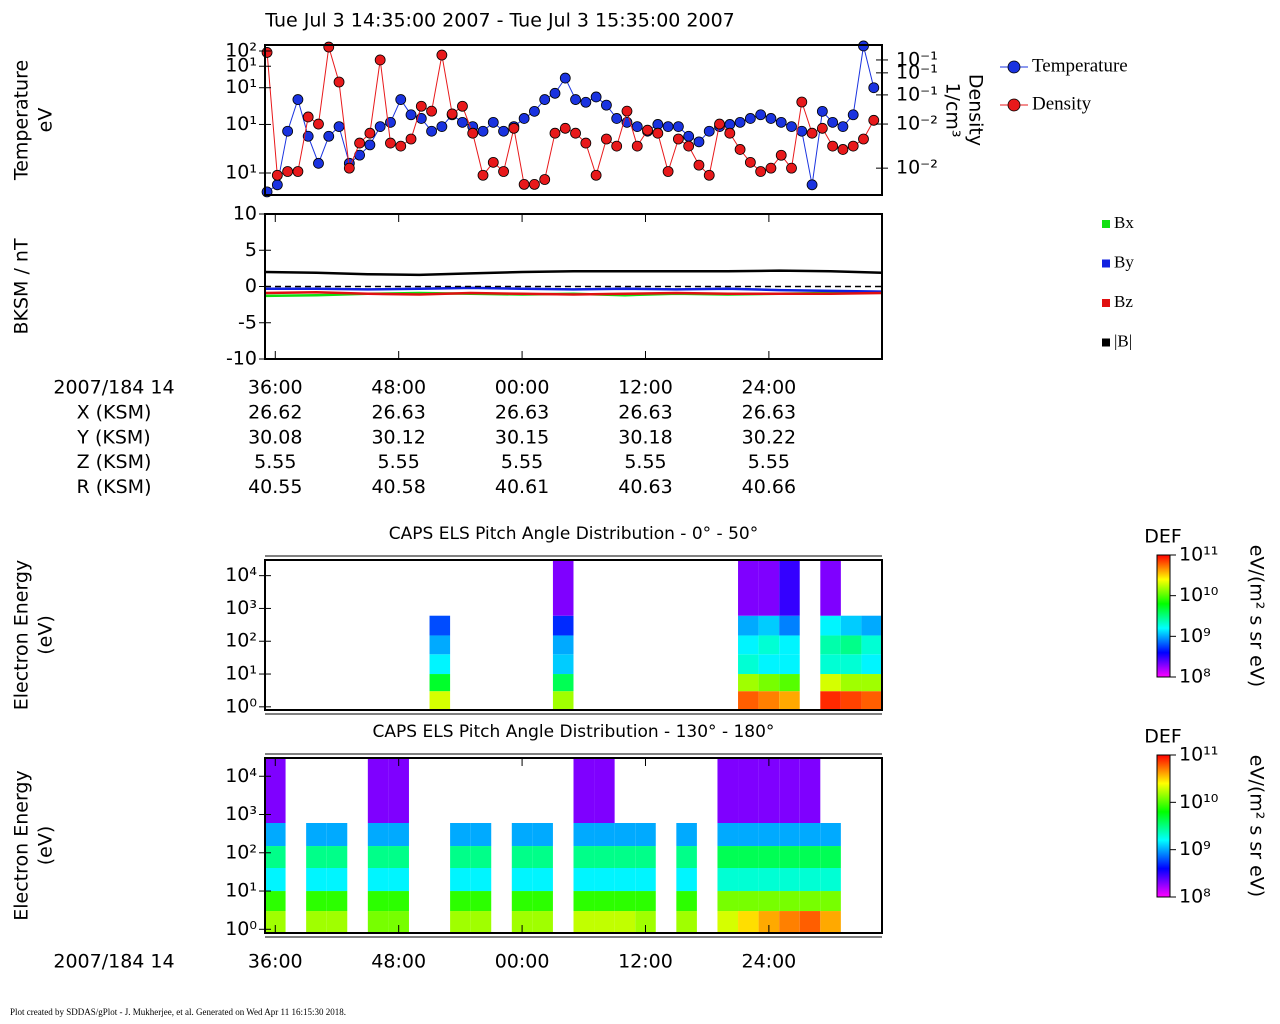  Describe the element at coordinates (245, 214) in the screenshot. I see `y-tick-label: 10` at that location.